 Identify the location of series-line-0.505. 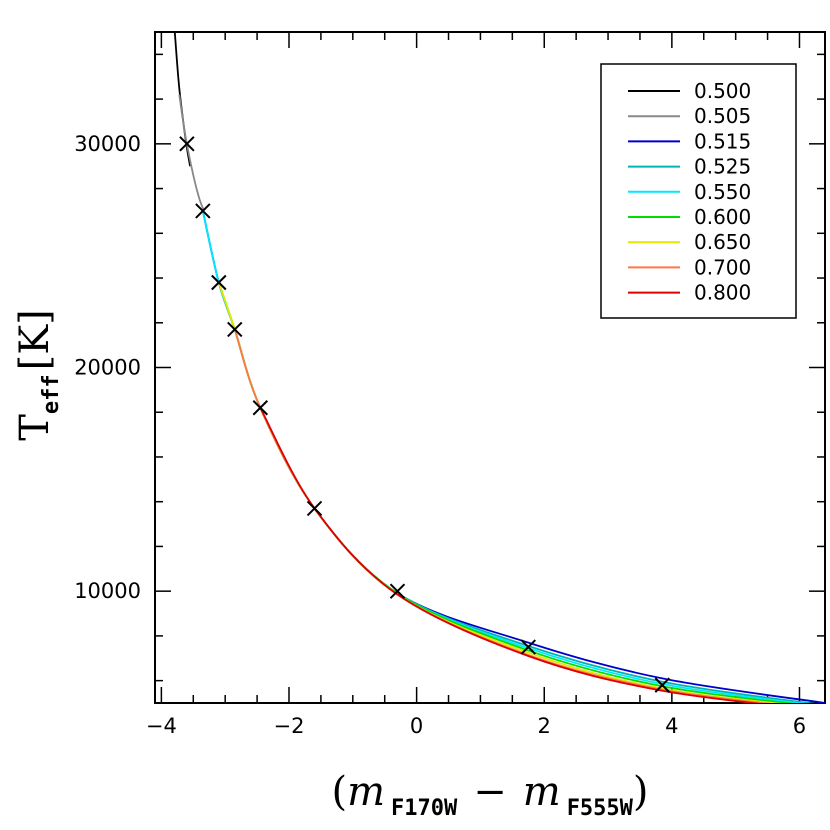
(191, 153).